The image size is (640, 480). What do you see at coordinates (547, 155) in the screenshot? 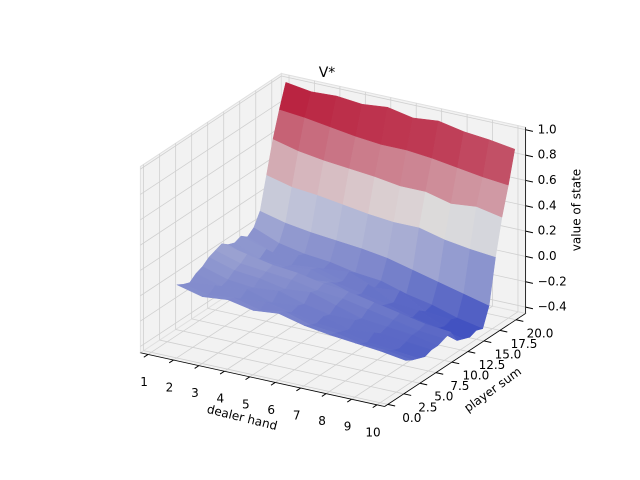
I see `z-tick-label: 0.8` at bounding box center [547, 155].